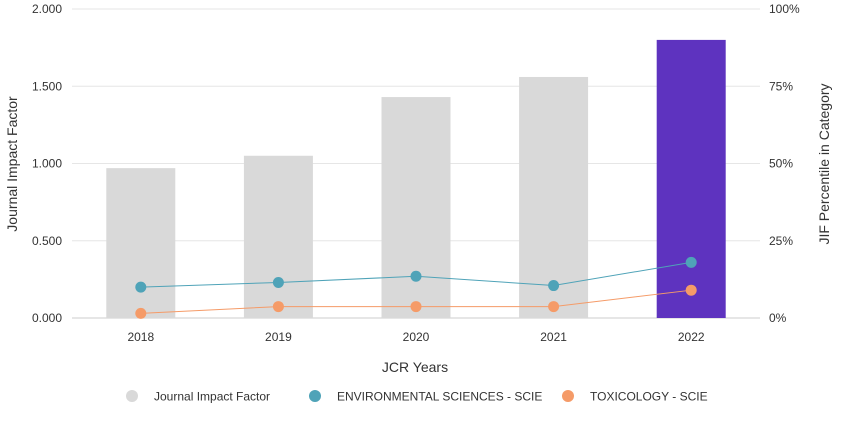 This screenshot has width=853, height=431. What do you see at coordinates (47, 164) in the screenshot?
I see `y-left-tick-label: 1.000` at bounding box center [47, 164].